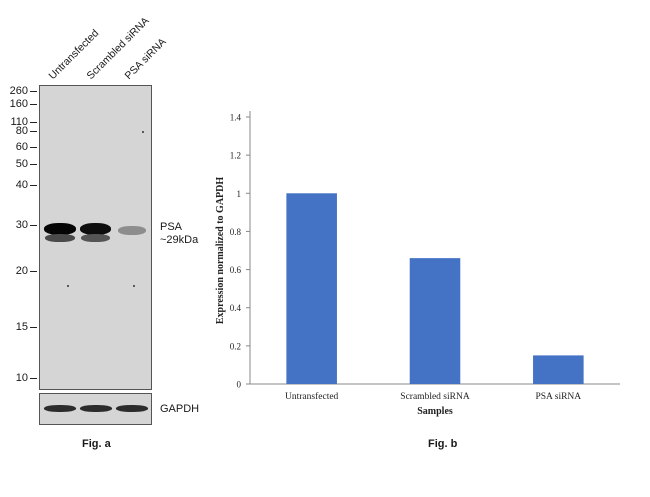  I want to click on mw-marker-label: 20, so click(21, 271).